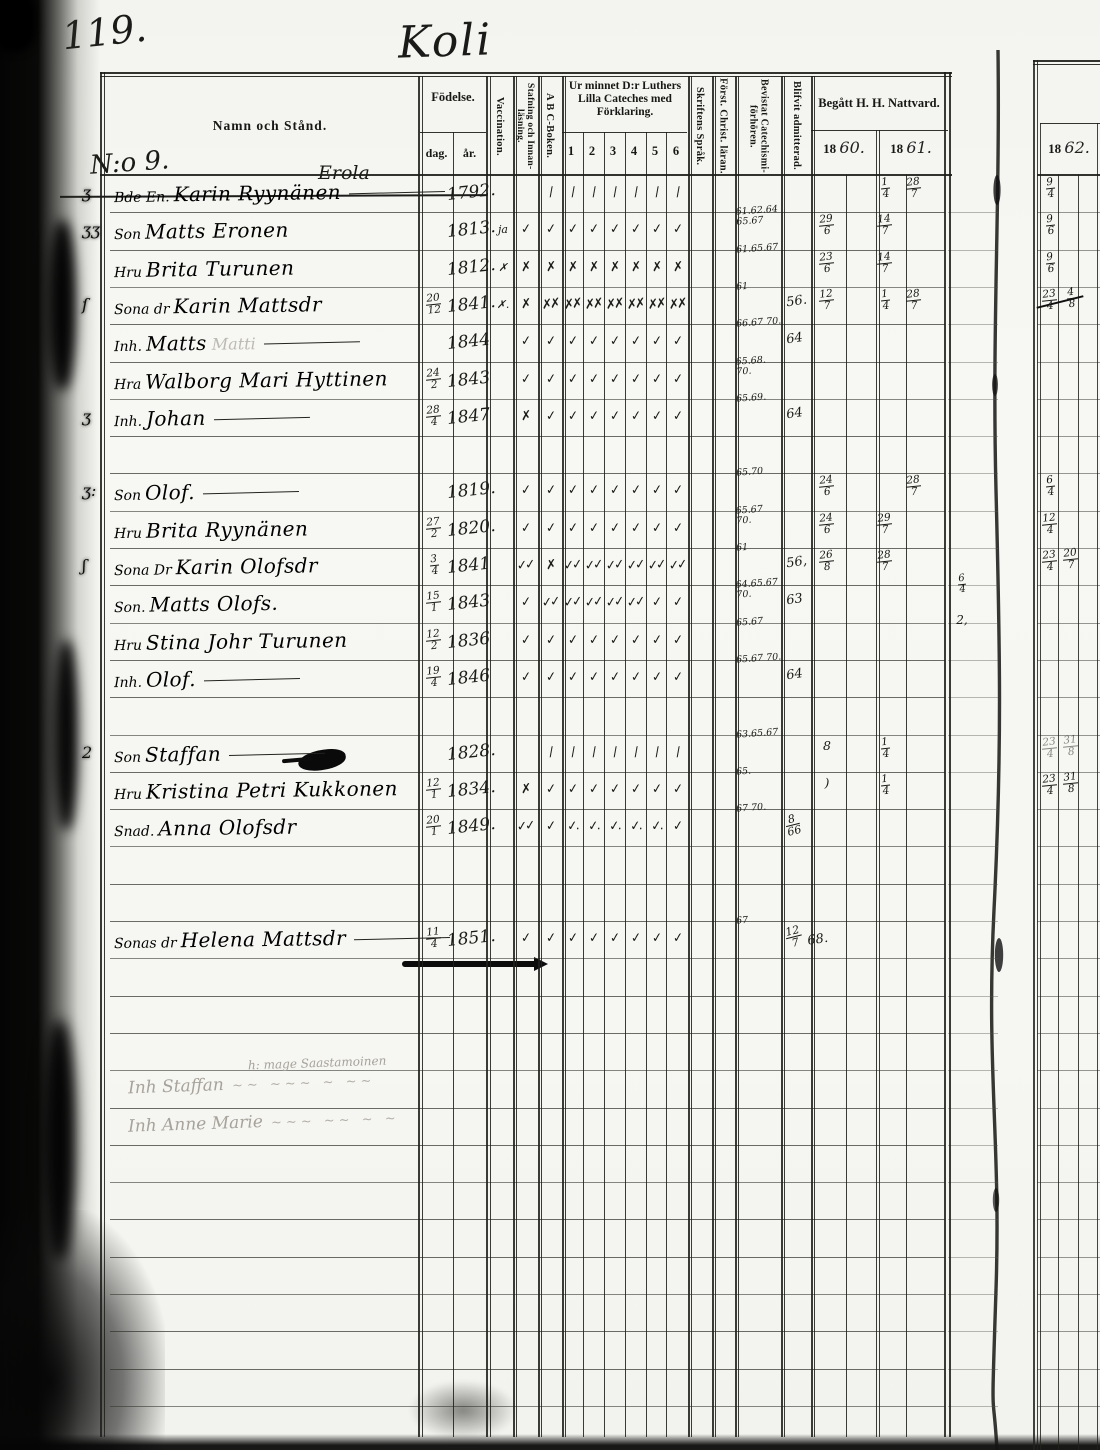 This screenshot has height=1450, width=1100. Describe the element at coordinates (251, 1086) in the screenshot. I see `pencil-note: Inh Staffan ~~ ~~~ ~ ~~` at that location.